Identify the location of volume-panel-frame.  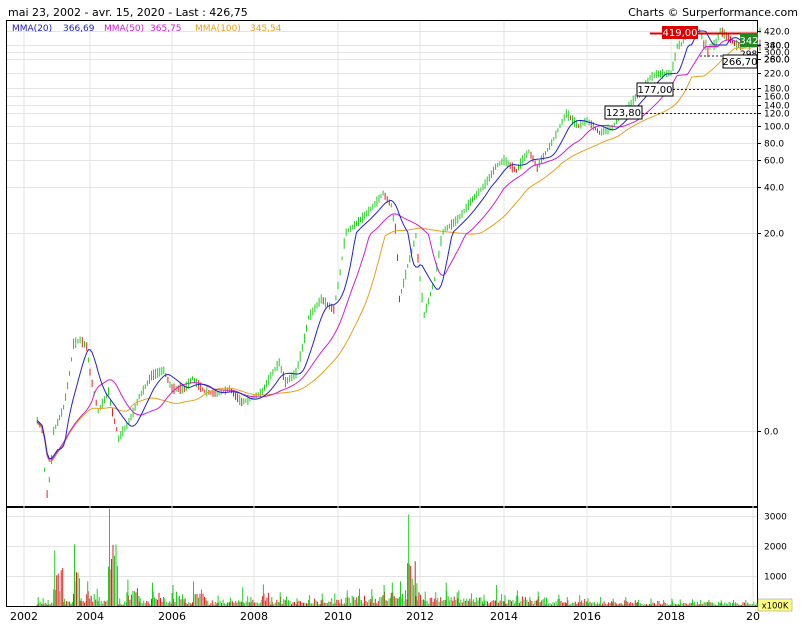
(382, 557).